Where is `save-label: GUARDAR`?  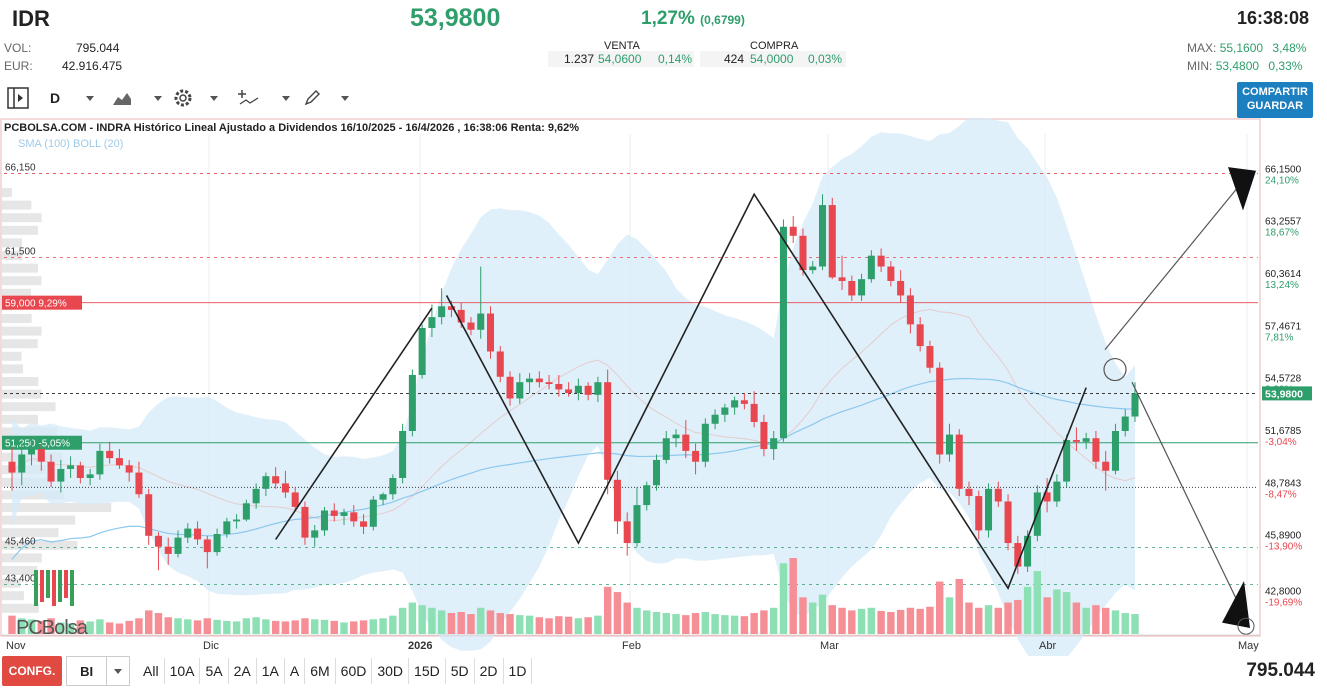
save-label: GUARDAR is located at coordinates (1275, 106).